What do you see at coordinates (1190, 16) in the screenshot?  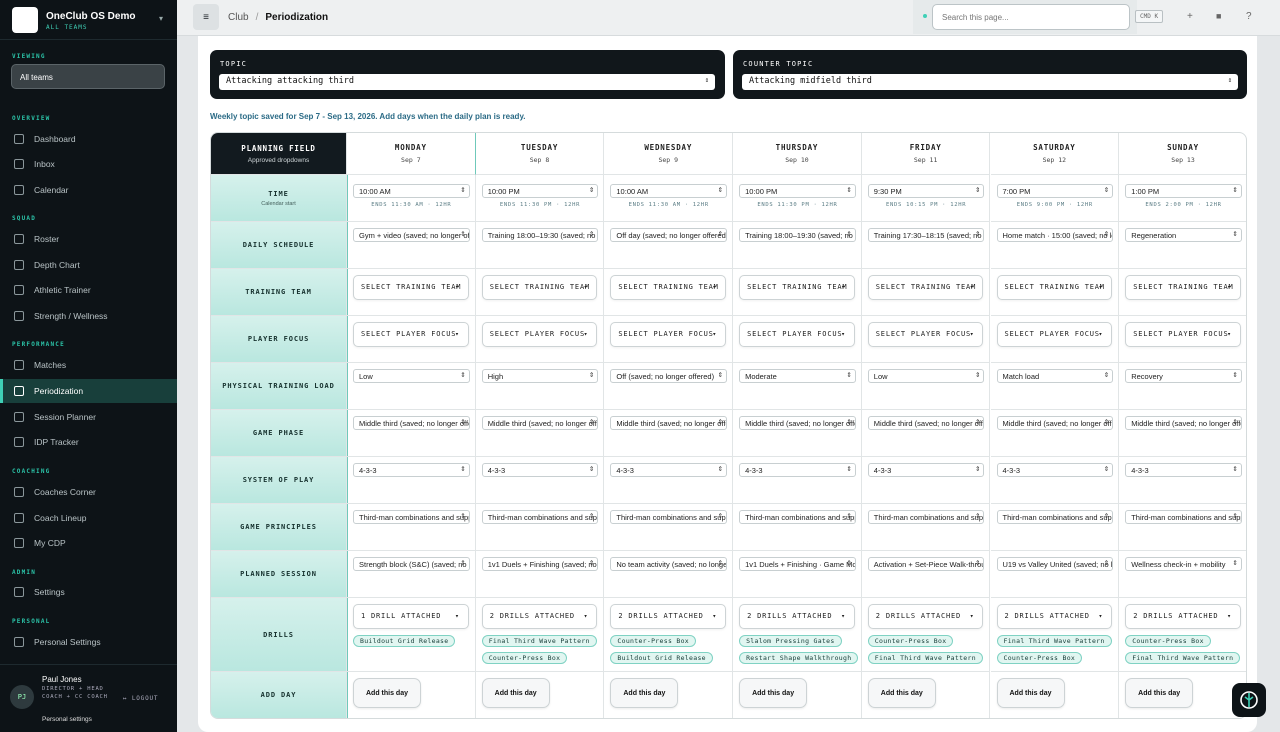 I see `plus-icon: +` at bounding box center [1190, 16].